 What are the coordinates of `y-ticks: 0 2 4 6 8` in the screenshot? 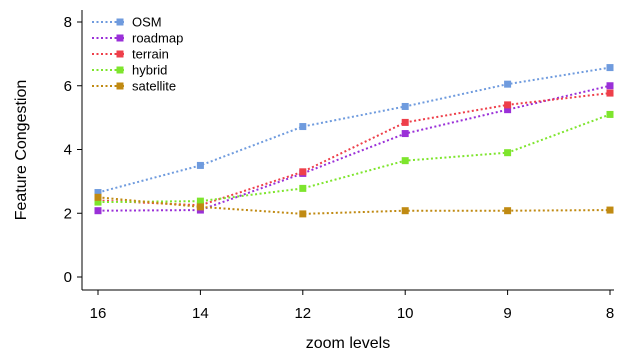 It's located at (73, 150).